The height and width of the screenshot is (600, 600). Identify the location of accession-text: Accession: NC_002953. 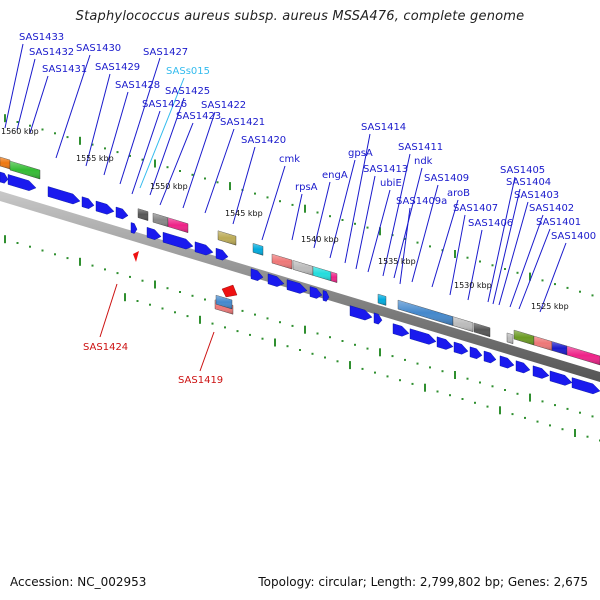
(78, 582).